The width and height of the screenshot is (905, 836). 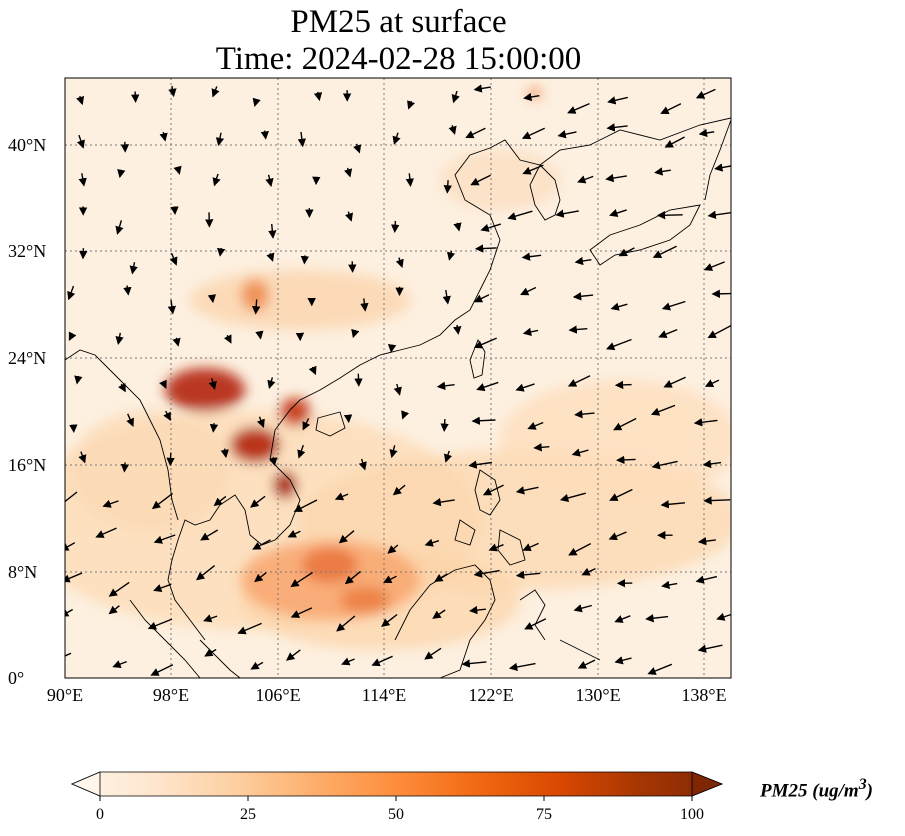 I want to click on x-tick-98e: 98°E, so click(x=171, y=695).